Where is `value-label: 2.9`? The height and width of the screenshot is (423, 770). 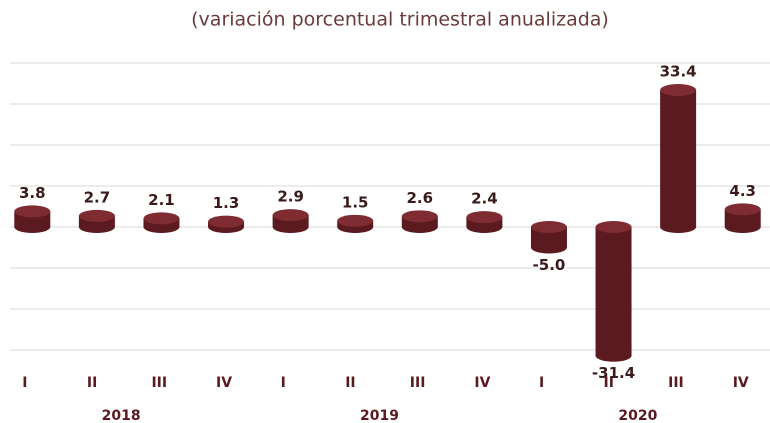
value-label: 2.9 is located at coordinates (290, 197).